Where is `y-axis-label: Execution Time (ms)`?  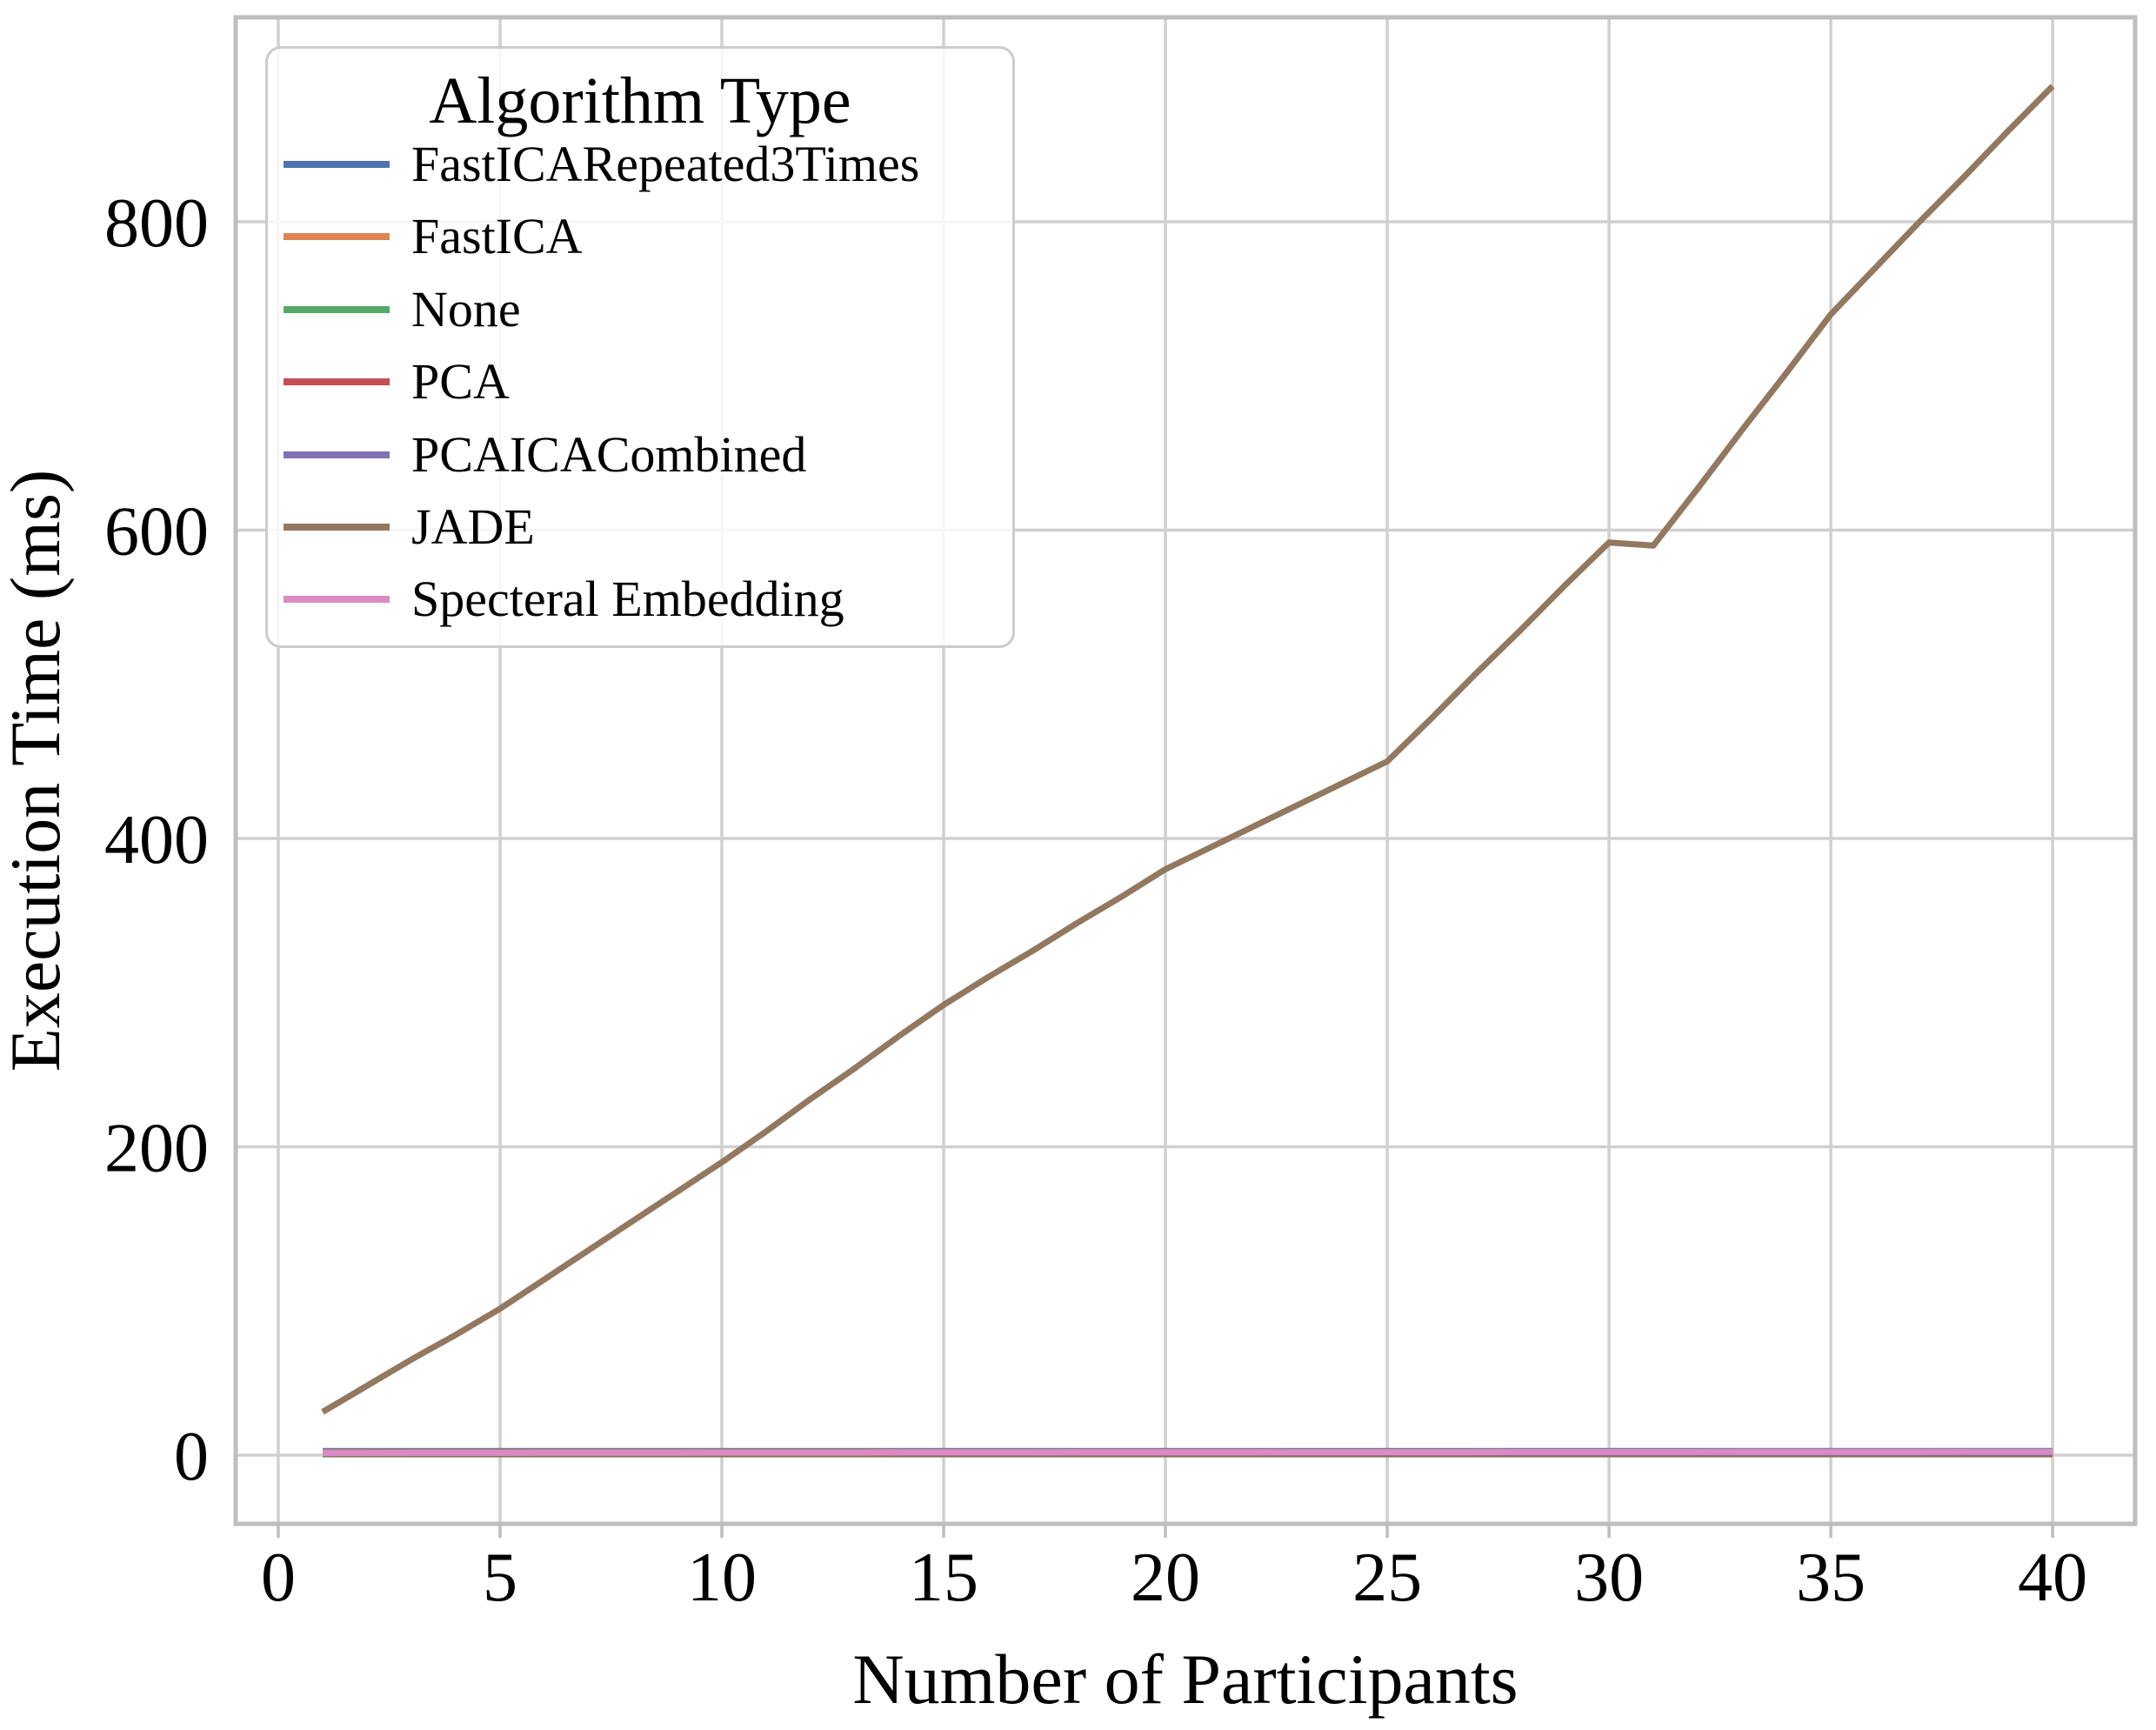 y-axis-label: Execution Time (ms) is located at coordinates (37, 771).